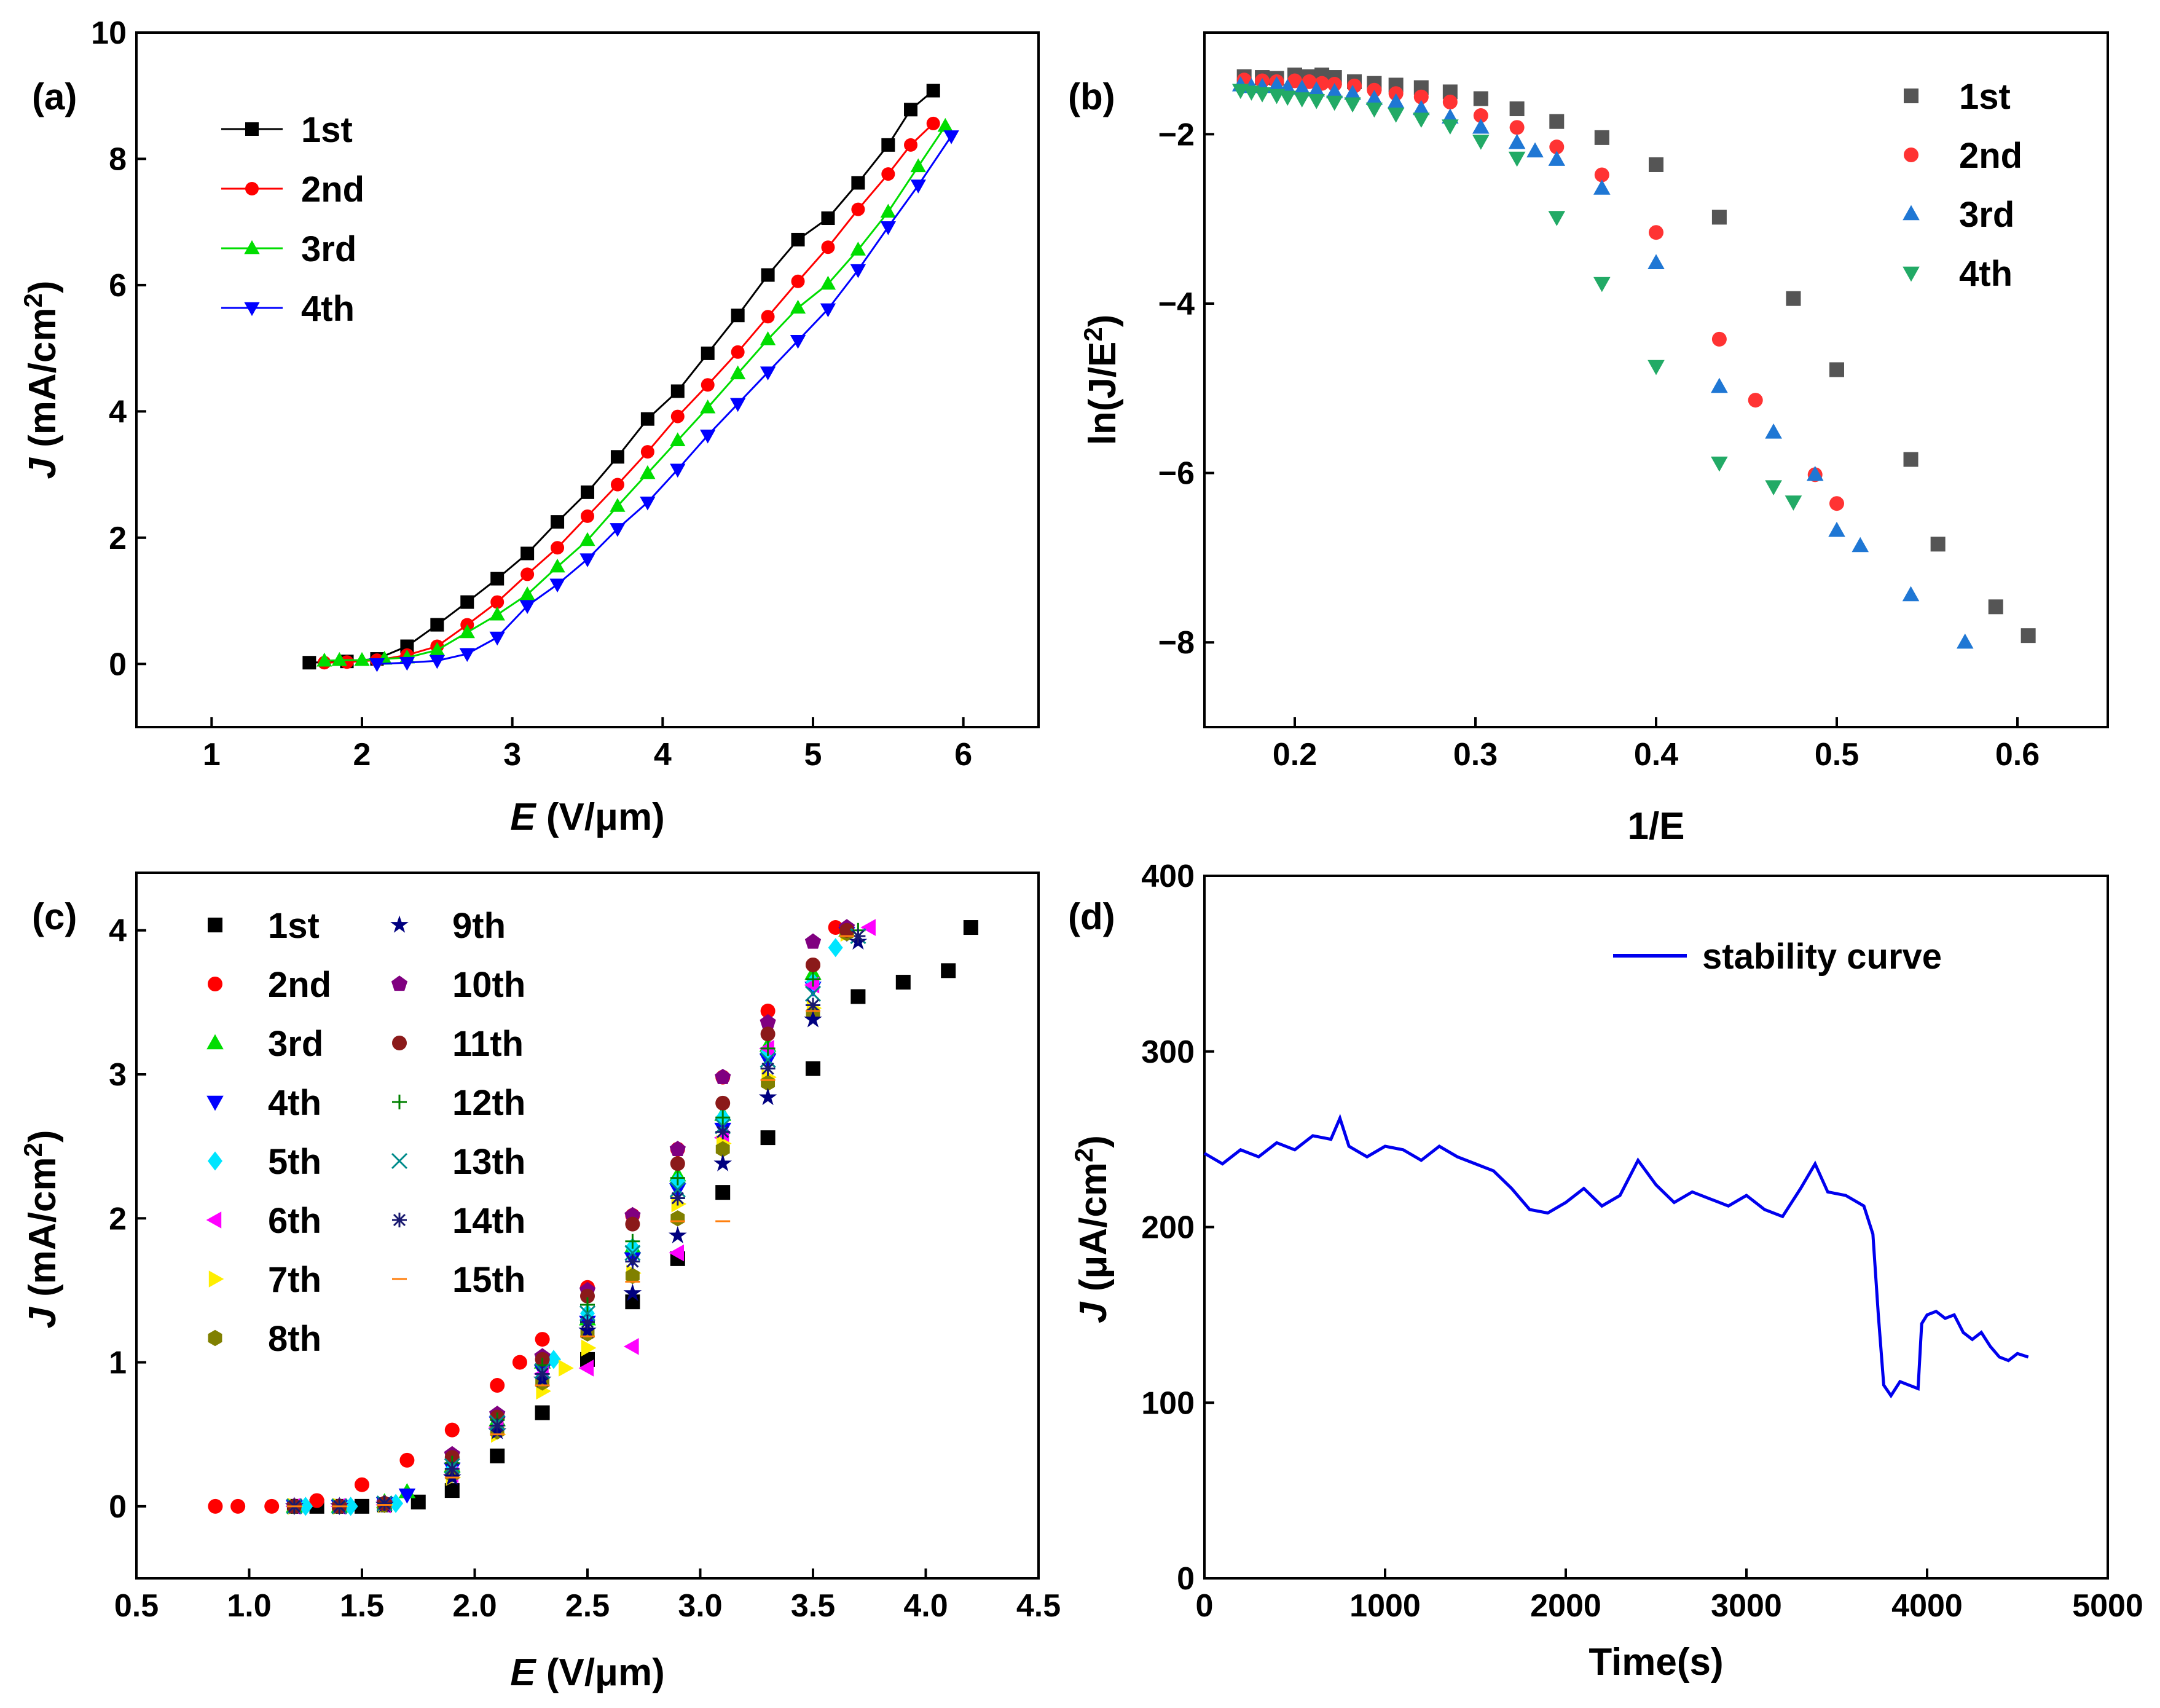  What do you see at coordinates (1101, 381) in the screenshot?
I see `y-axis-title-b: ln(J/E2)` at bounding box center [1101, 381].